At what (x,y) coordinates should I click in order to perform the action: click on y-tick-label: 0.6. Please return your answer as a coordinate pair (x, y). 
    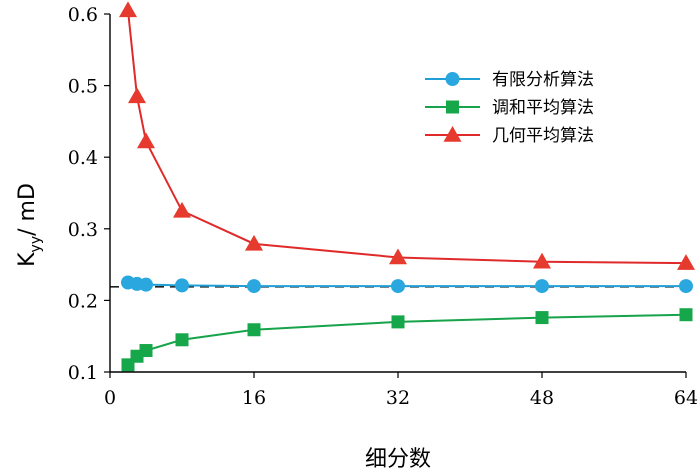
    Looking at the image, I should click on (83, 15).